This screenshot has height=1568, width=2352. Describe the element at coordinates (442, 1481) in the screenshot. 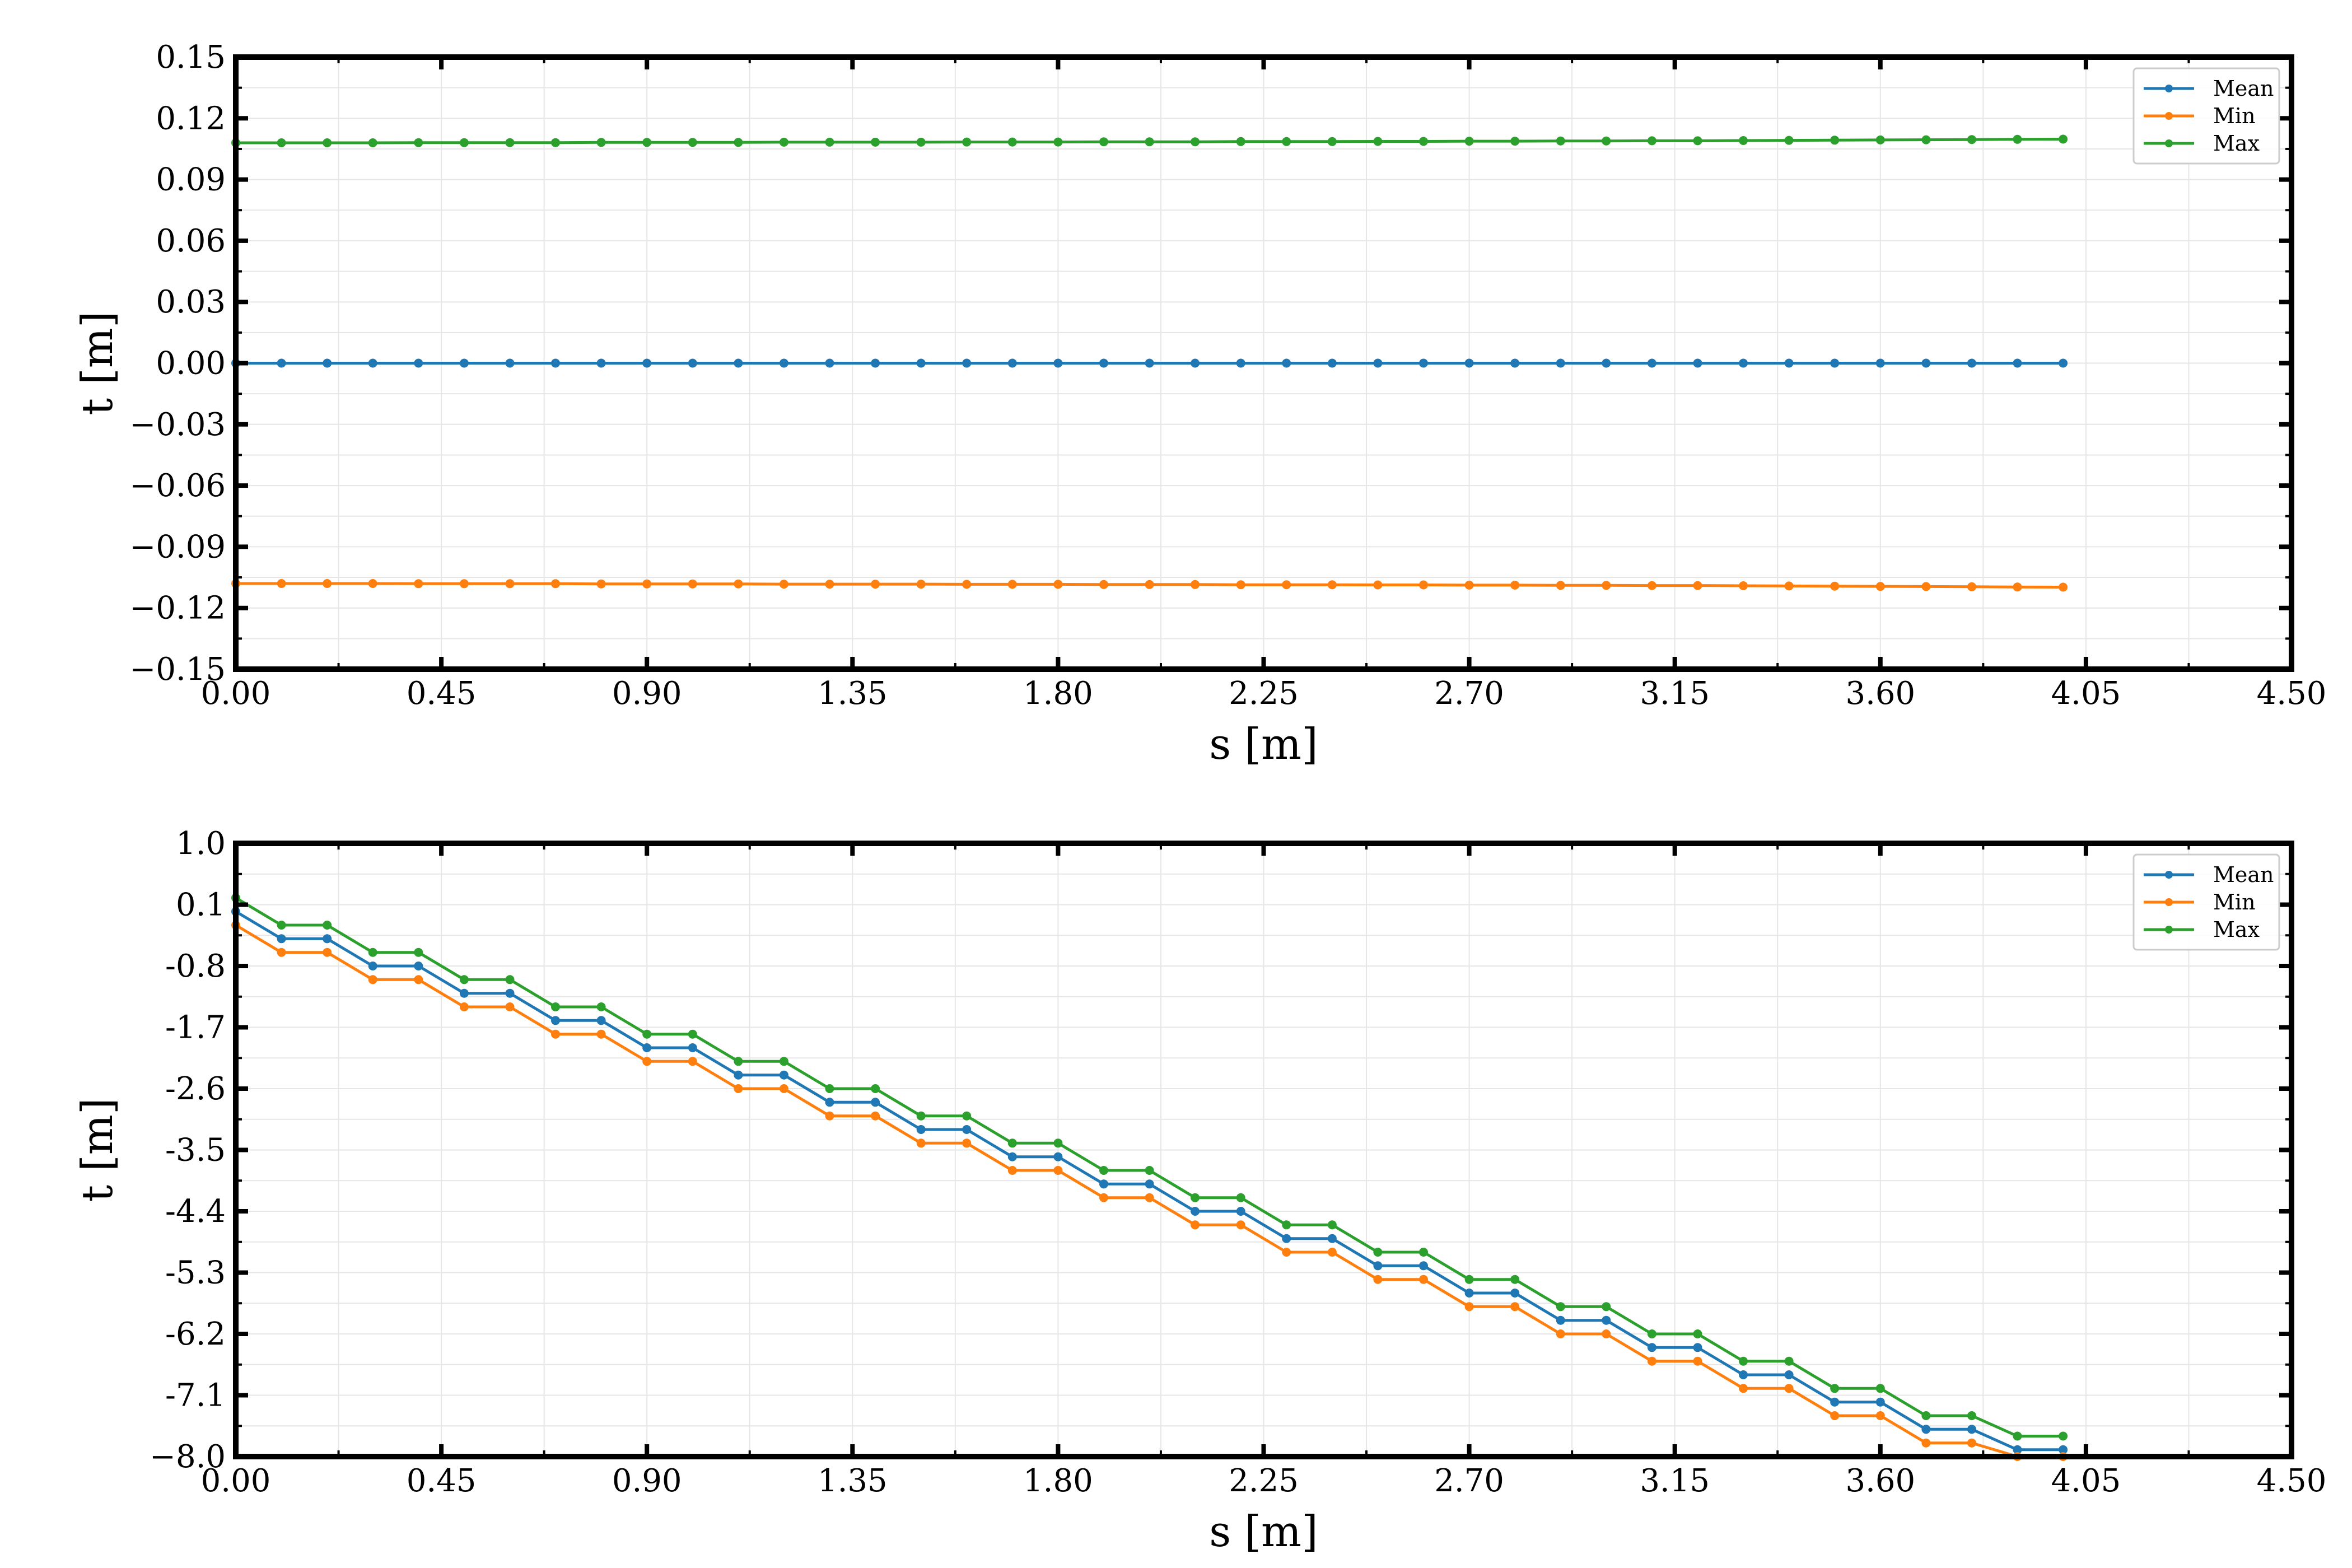

I see `x-tick-label: 0.45` at that location.